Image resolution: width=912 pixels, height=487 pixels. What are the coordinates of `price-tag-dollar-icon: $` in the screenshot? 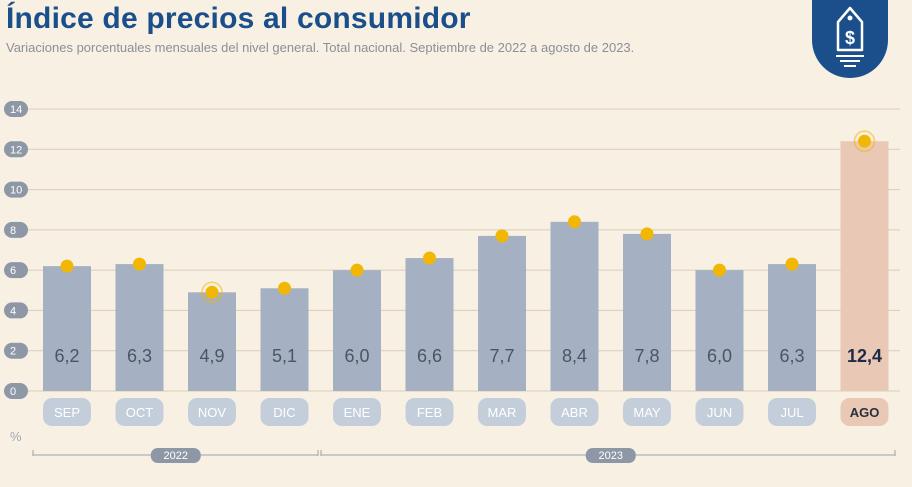 It's located at (850, 39).